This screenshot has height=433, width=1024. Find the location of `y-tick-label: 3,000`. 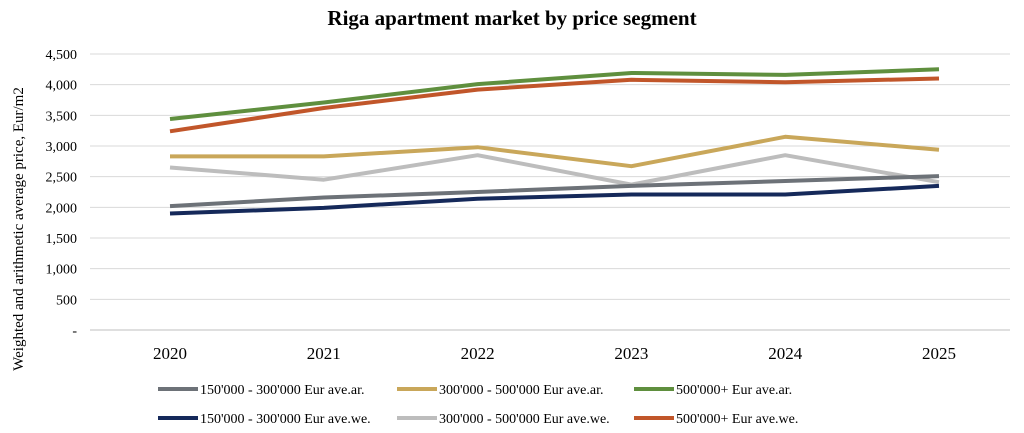

y-tick-label: 3,000 is located at coordinates (62, 147).